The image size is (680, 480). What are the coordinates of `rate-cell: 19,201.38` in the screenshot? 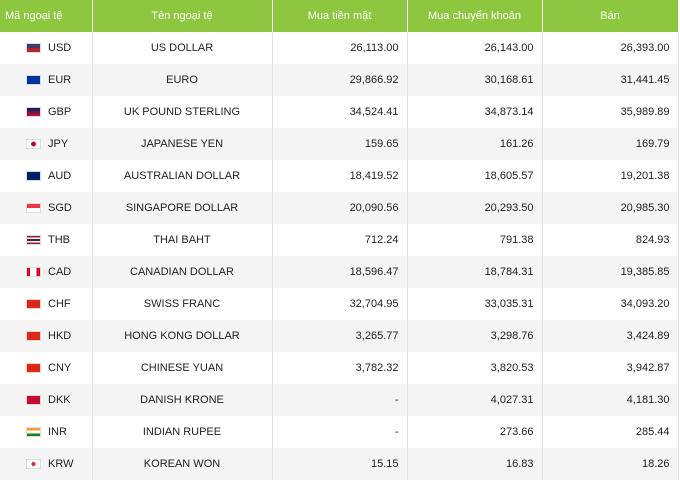 It's located at (610, 176).